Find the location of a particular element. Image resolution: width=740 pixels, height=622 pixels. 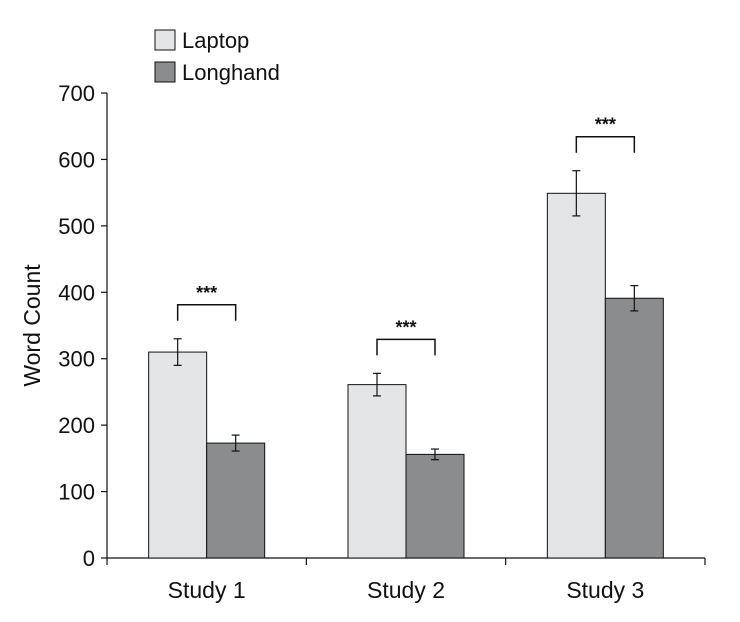

legend-swatch-laptop is located at coordinates (165, 40).